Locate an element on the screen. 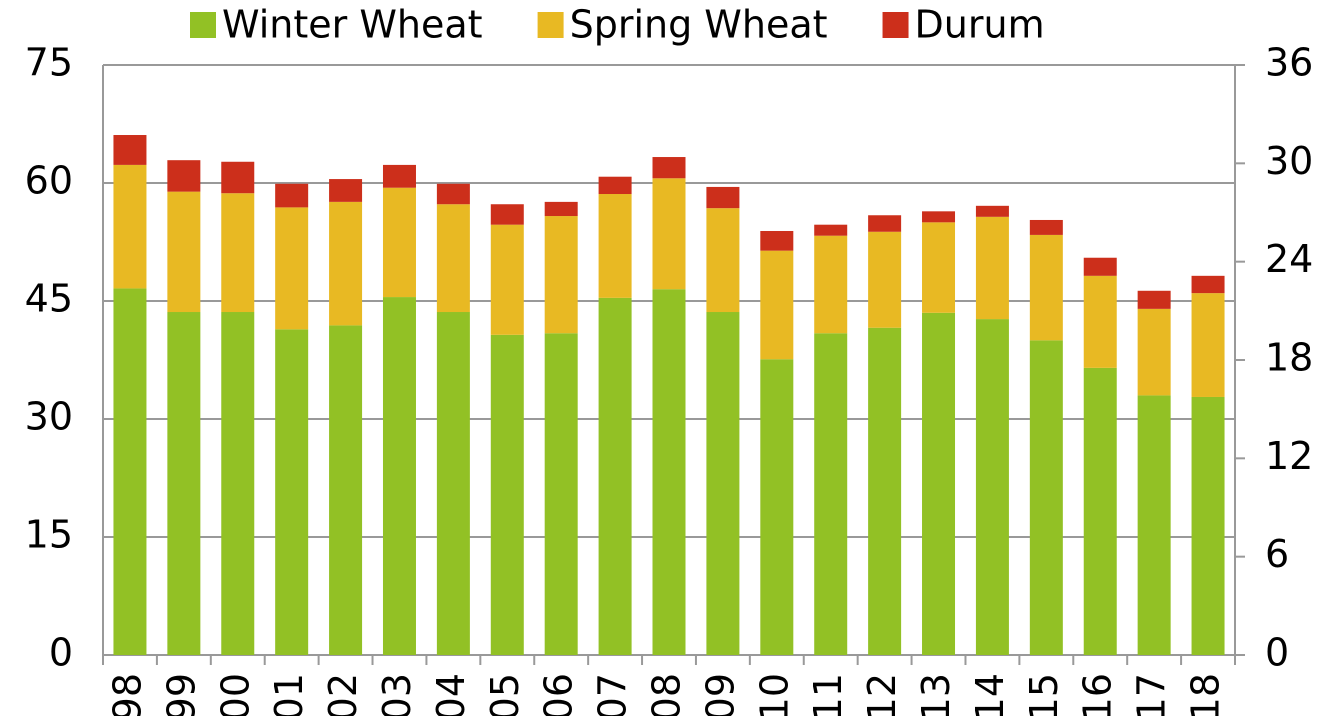 This screenshot has height=720, width=1331. legend-label: Spring Wheat is located at coordinates (699, 25).